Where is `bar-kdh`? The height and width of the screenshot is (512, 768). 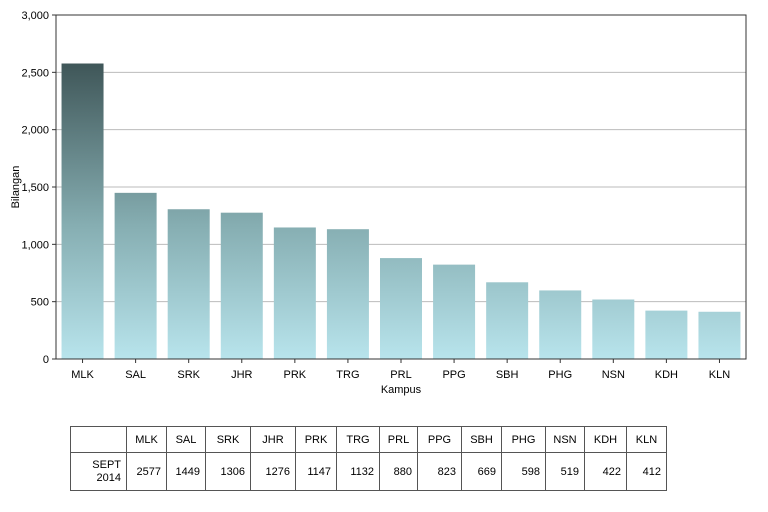
bar-kdh is located at coordinates (666, 334).